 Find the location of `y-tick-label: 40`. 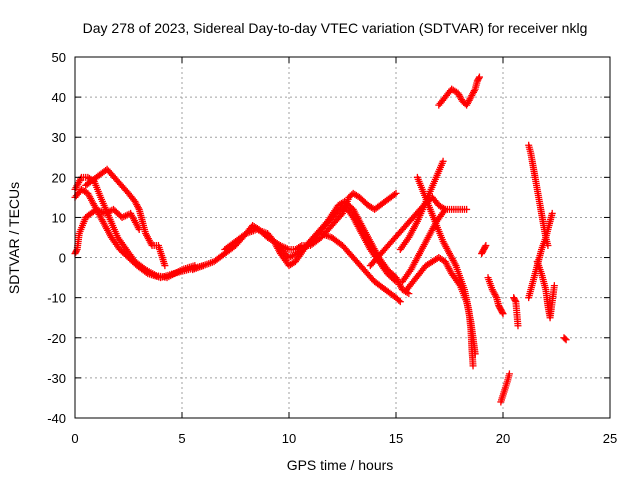

y-tick-label: 40 is located at coordinates (59, 97).